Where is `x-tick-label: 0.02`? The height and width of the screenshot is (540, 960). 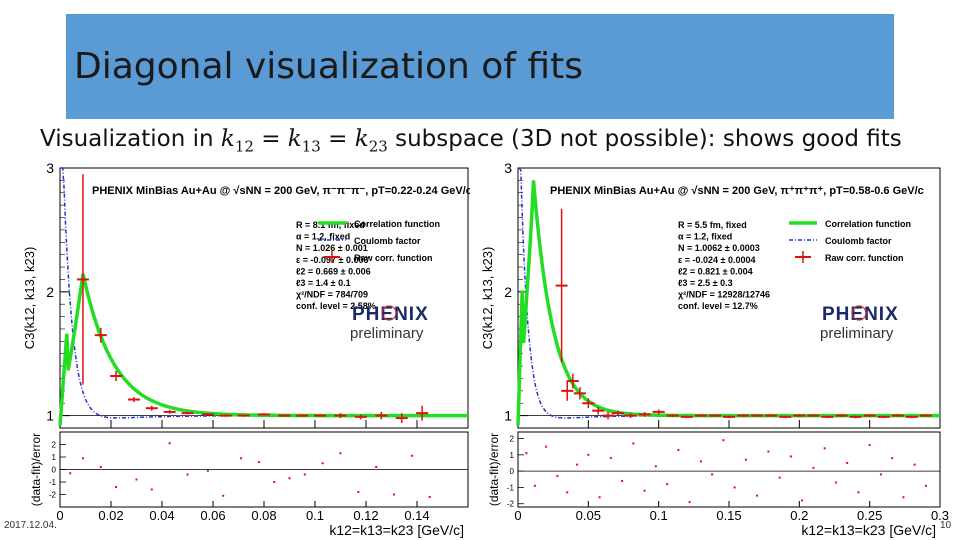 x-tick-label: 0.02 is located at coordinates (110, 515).